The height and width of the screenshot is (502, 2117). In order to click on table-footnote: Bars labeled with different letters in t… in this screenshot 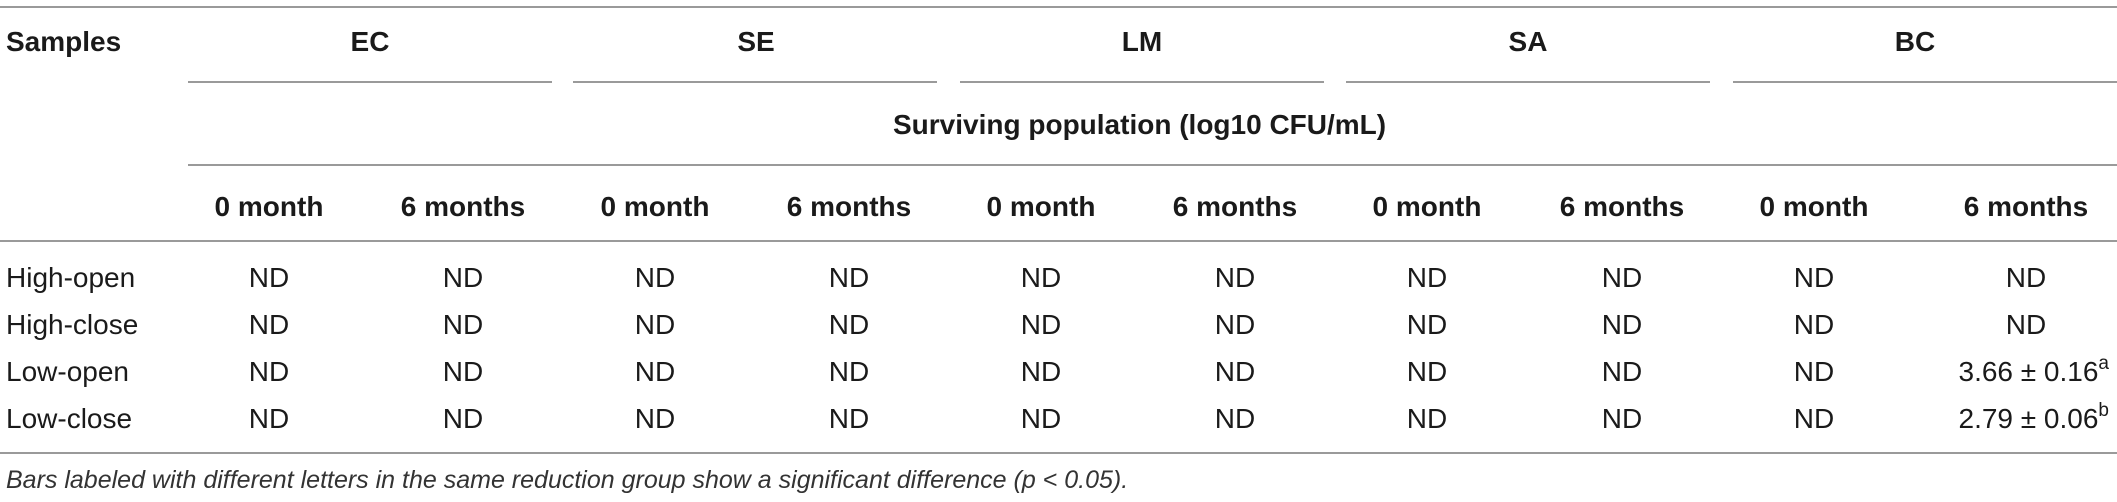, I will do `click(567, 480)`.